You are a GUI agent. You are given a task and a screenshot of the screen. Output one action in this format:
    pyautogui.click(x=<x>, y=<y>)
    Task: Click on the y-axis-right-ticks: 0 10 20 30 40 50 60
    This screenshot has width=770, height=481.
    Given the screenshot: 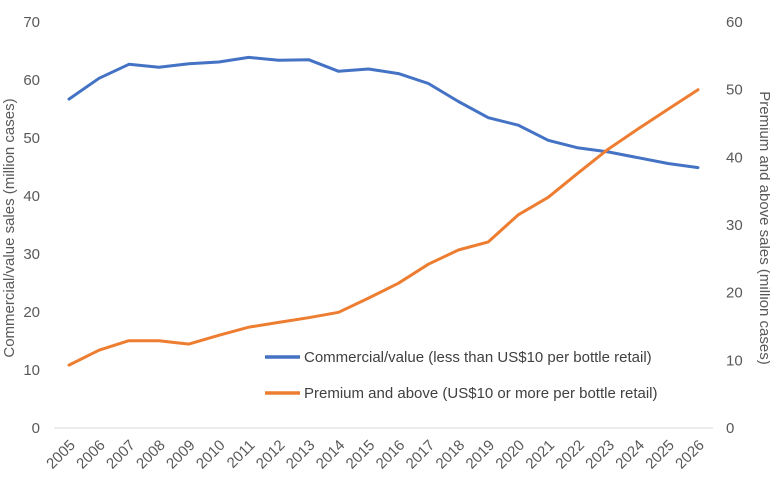 What is the action you would take?
    pyautogui.click(x=734, y=225)
    